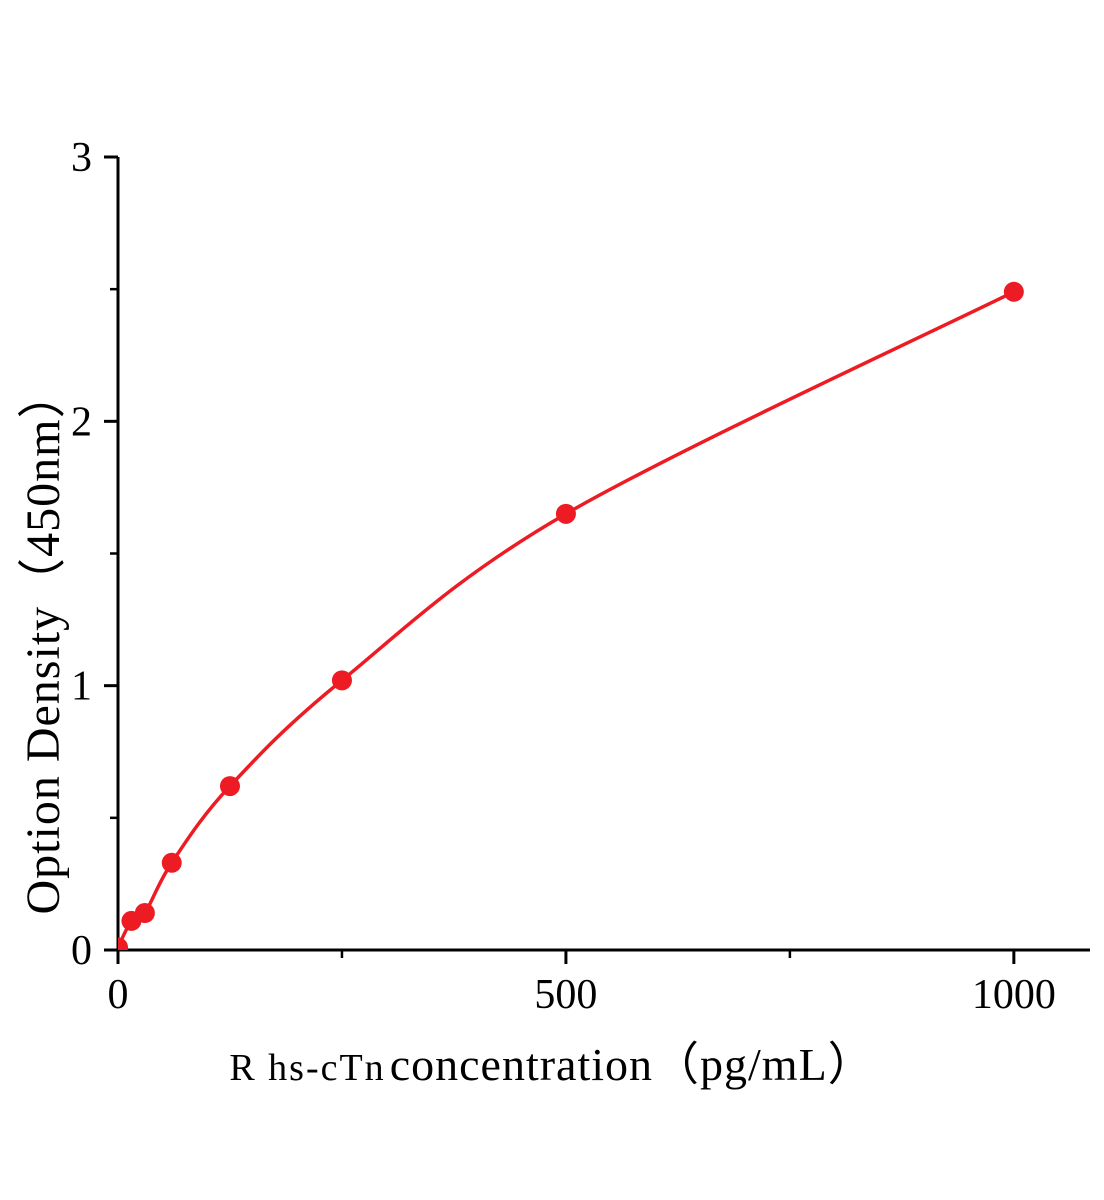  What do you see at coordinates (565, 995) in the screenshot?
I see `x-tick-label: 500` at bounding box center [565, 995].